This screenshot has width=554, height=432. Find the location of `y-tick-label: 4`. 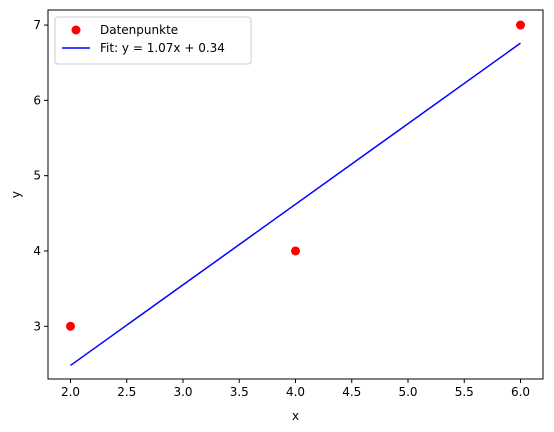

y-tick-label: 4 is located at coordinates (37, 251).